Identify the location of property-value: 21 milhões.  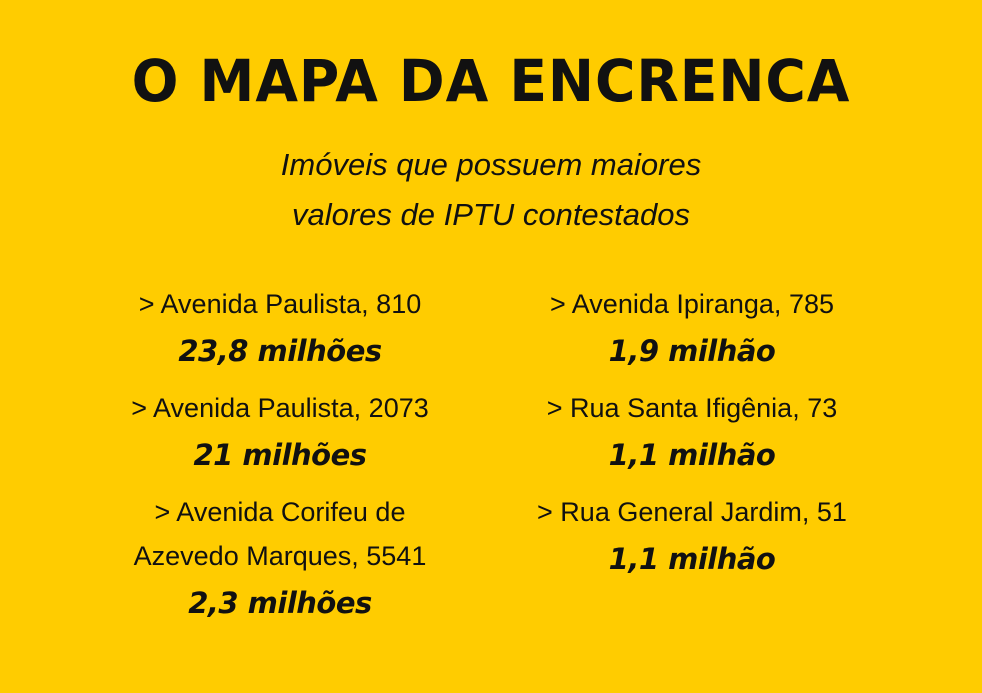
(280, 455).